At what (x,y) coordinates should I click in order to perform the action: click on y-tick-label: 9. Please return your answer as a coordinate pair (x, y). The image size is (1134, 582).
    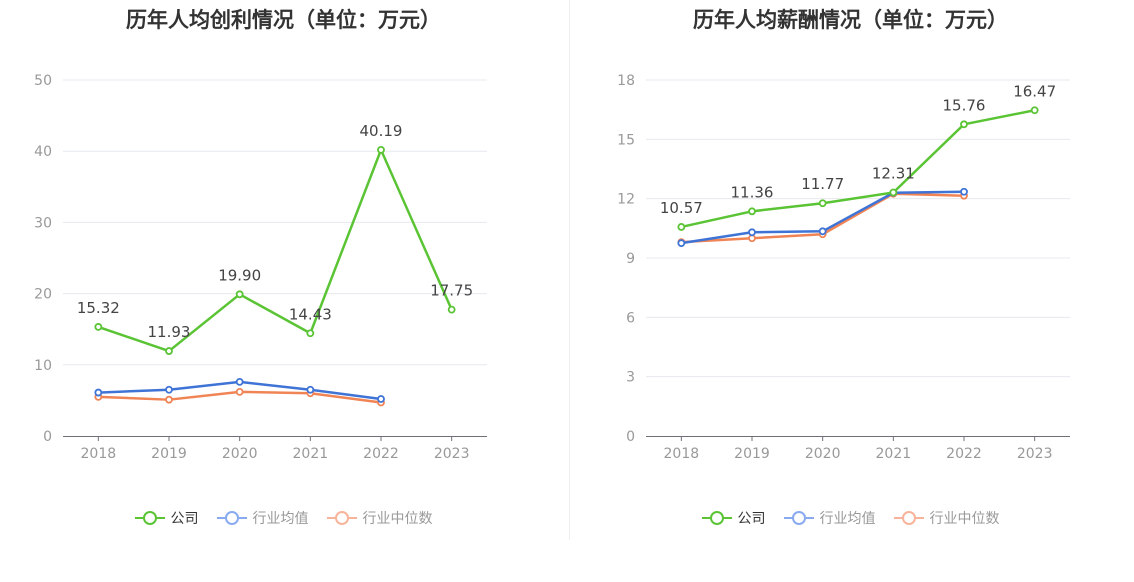
    Looking at the image, I should click on (630, 259).